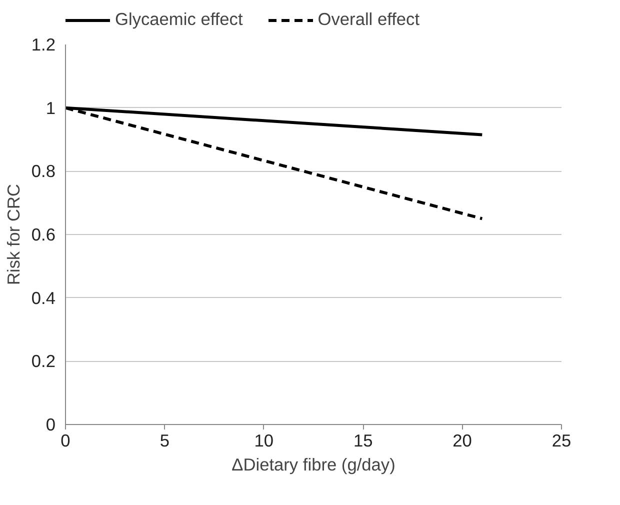  I want to click on x-tick-label: 10, so click(264, 440).